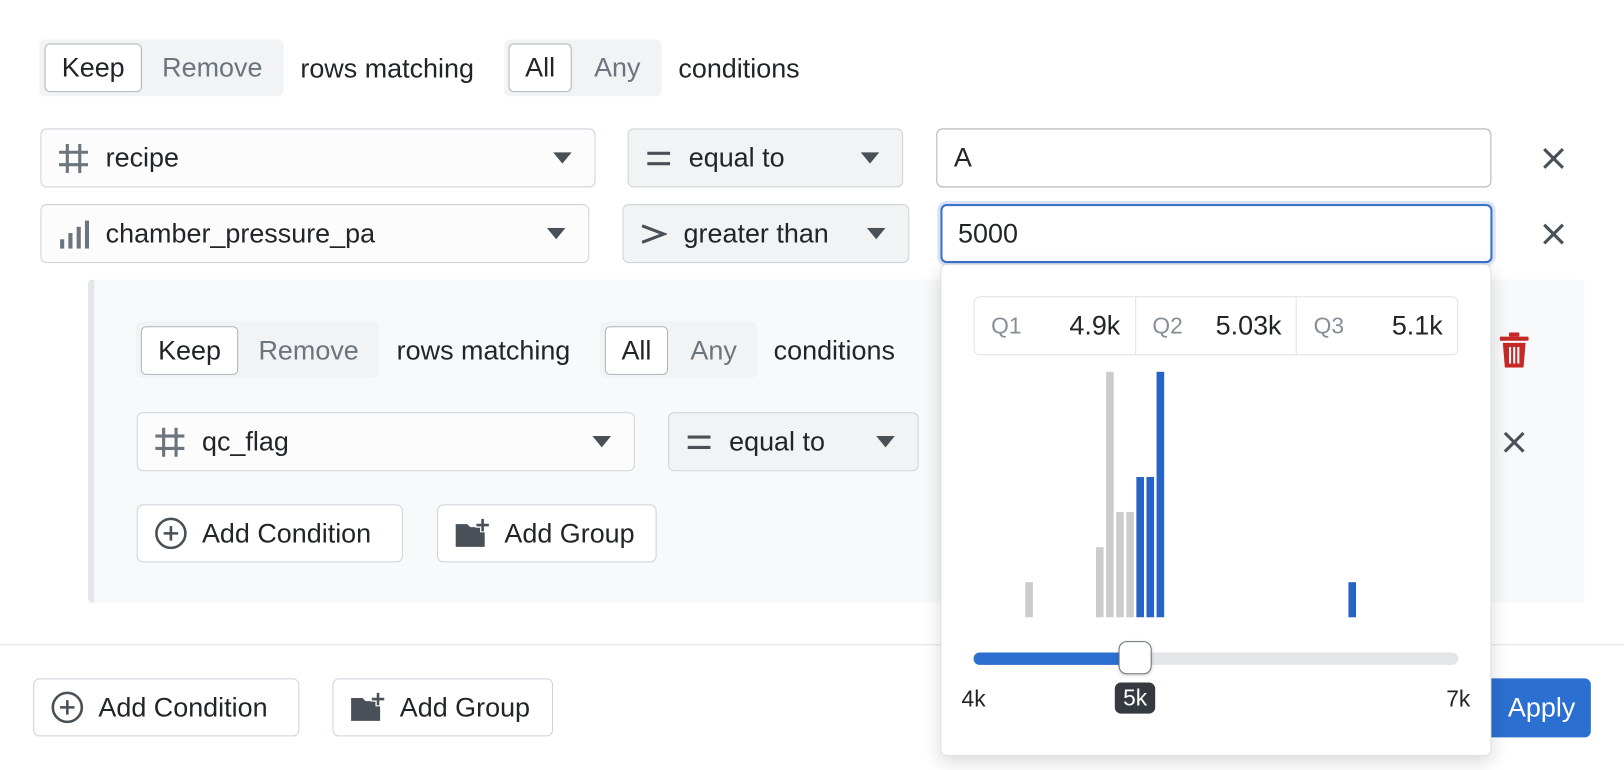 The image size is (1624, 770). I want to click on quartile-value: 5.1k, so click(1417, 325).